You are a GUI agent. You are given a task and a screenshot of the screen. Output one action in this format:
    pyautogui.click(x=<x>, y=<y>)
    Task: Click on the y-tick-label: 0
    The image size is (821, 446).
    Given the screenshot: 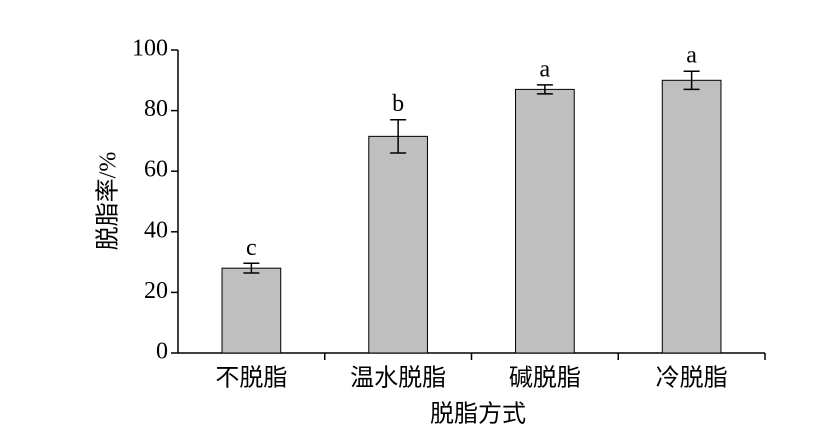 What is the action you would take?
    pyautogui.click(x=162, y=352)
    